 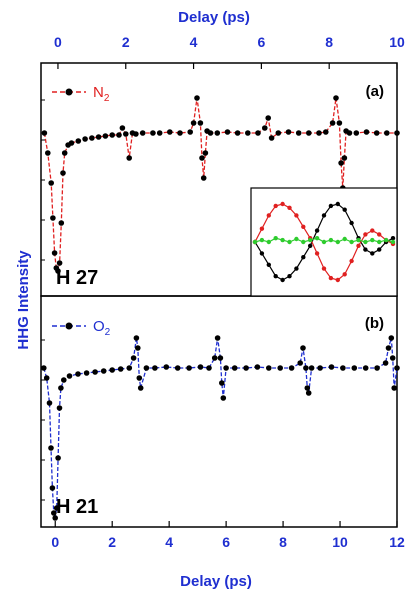 I want to click on bottom-tick-label-0: 0, so click(x=55, y=542).